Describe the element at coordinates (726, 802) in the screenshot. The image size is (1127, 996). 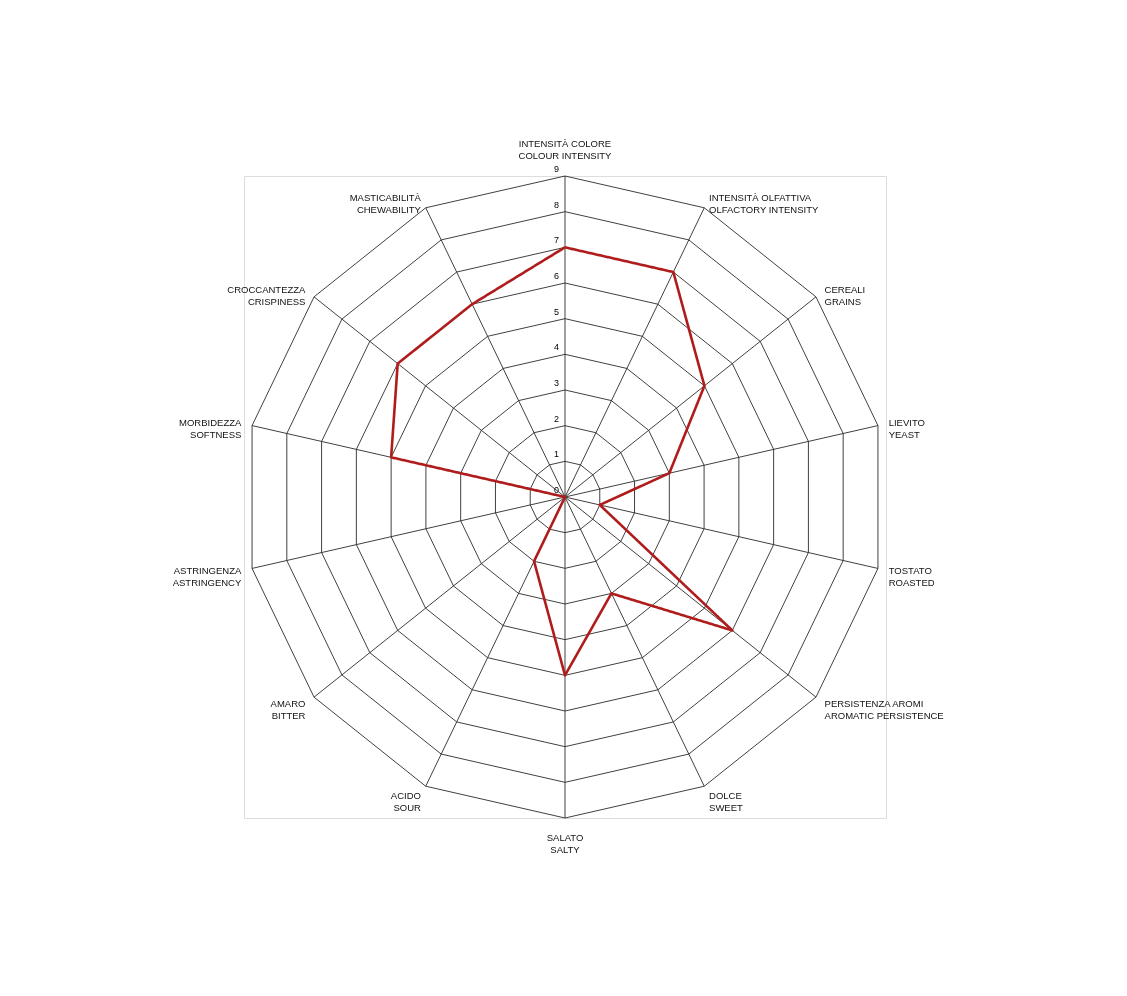
I see `spoke-label: DOLCE SWEET` at that location.